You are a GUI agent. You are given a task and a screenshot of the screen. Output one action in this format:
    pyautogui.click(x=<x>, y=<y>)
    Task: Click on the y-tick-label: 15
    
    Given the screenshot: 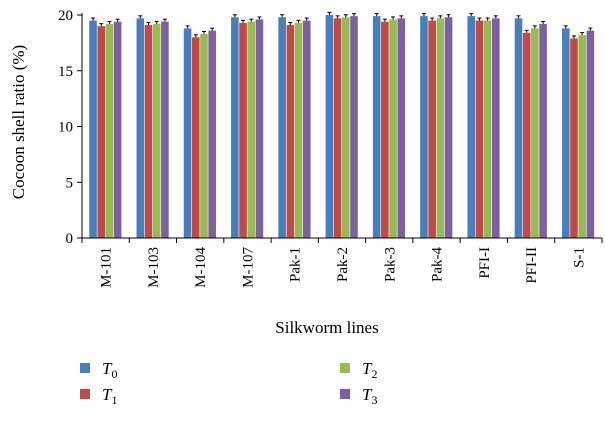 What is the action you would take?
    pyautogui.click(x=65, y=72)
    